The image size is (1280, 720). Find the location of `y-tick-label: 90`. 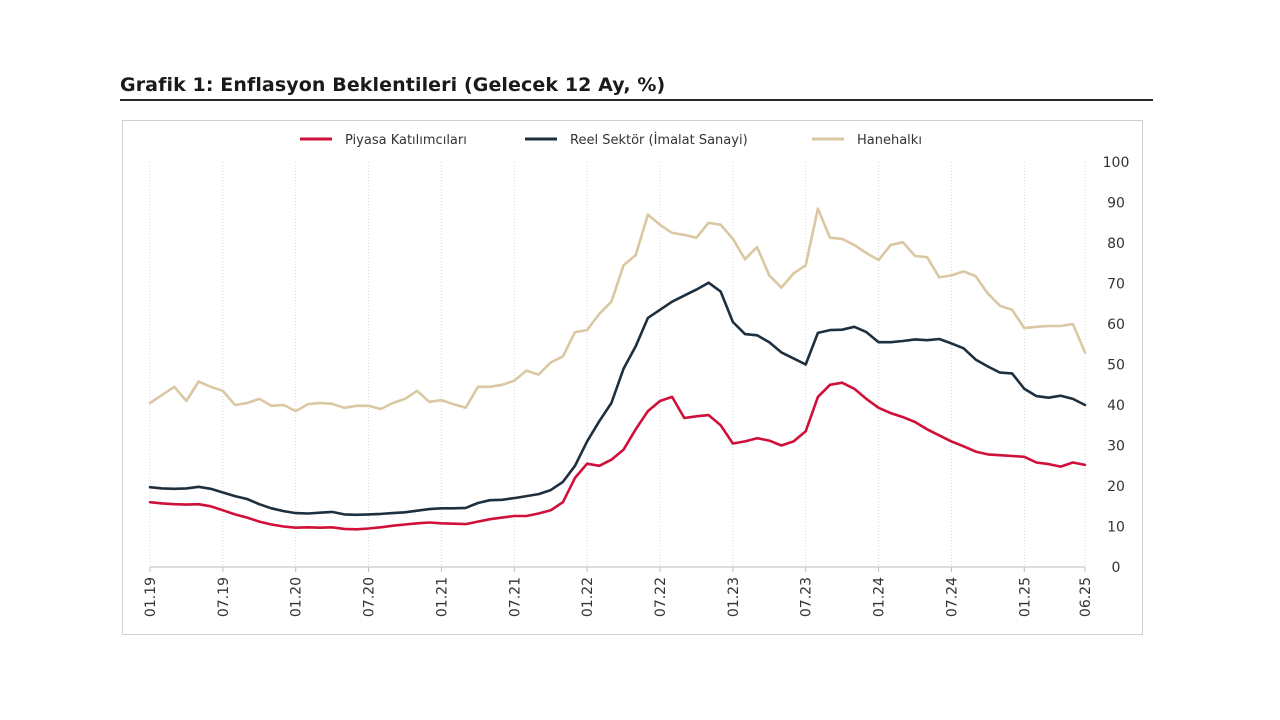

y-tick-label: 90 is located at coordinates (1116, 204).